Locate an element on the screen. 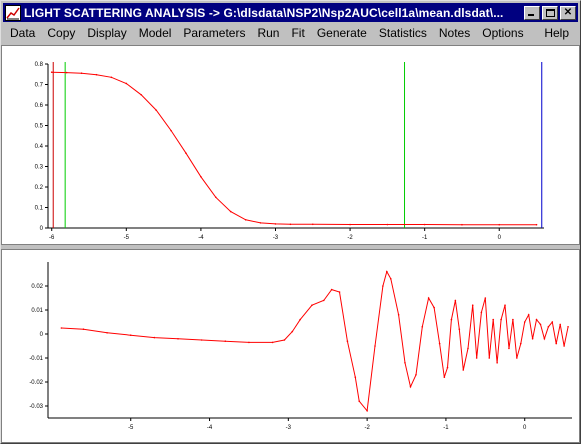 The height and width of the screenshot is (444, 581). close-button: ✕ is located at coordinates (568, 12).